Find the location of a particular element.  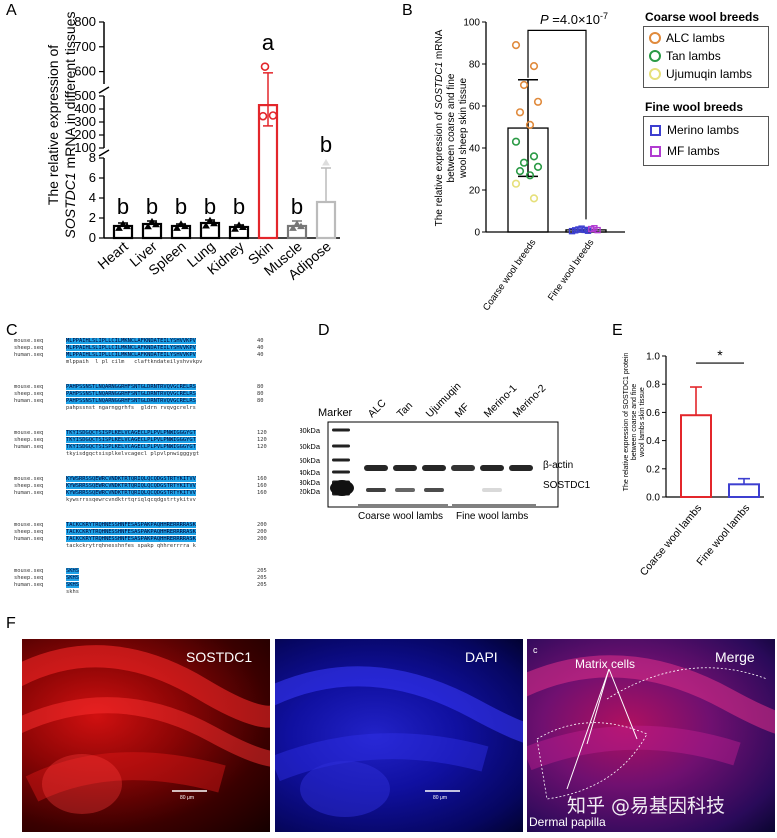

sequence-position: 40 is located at coordinates (260, 348).